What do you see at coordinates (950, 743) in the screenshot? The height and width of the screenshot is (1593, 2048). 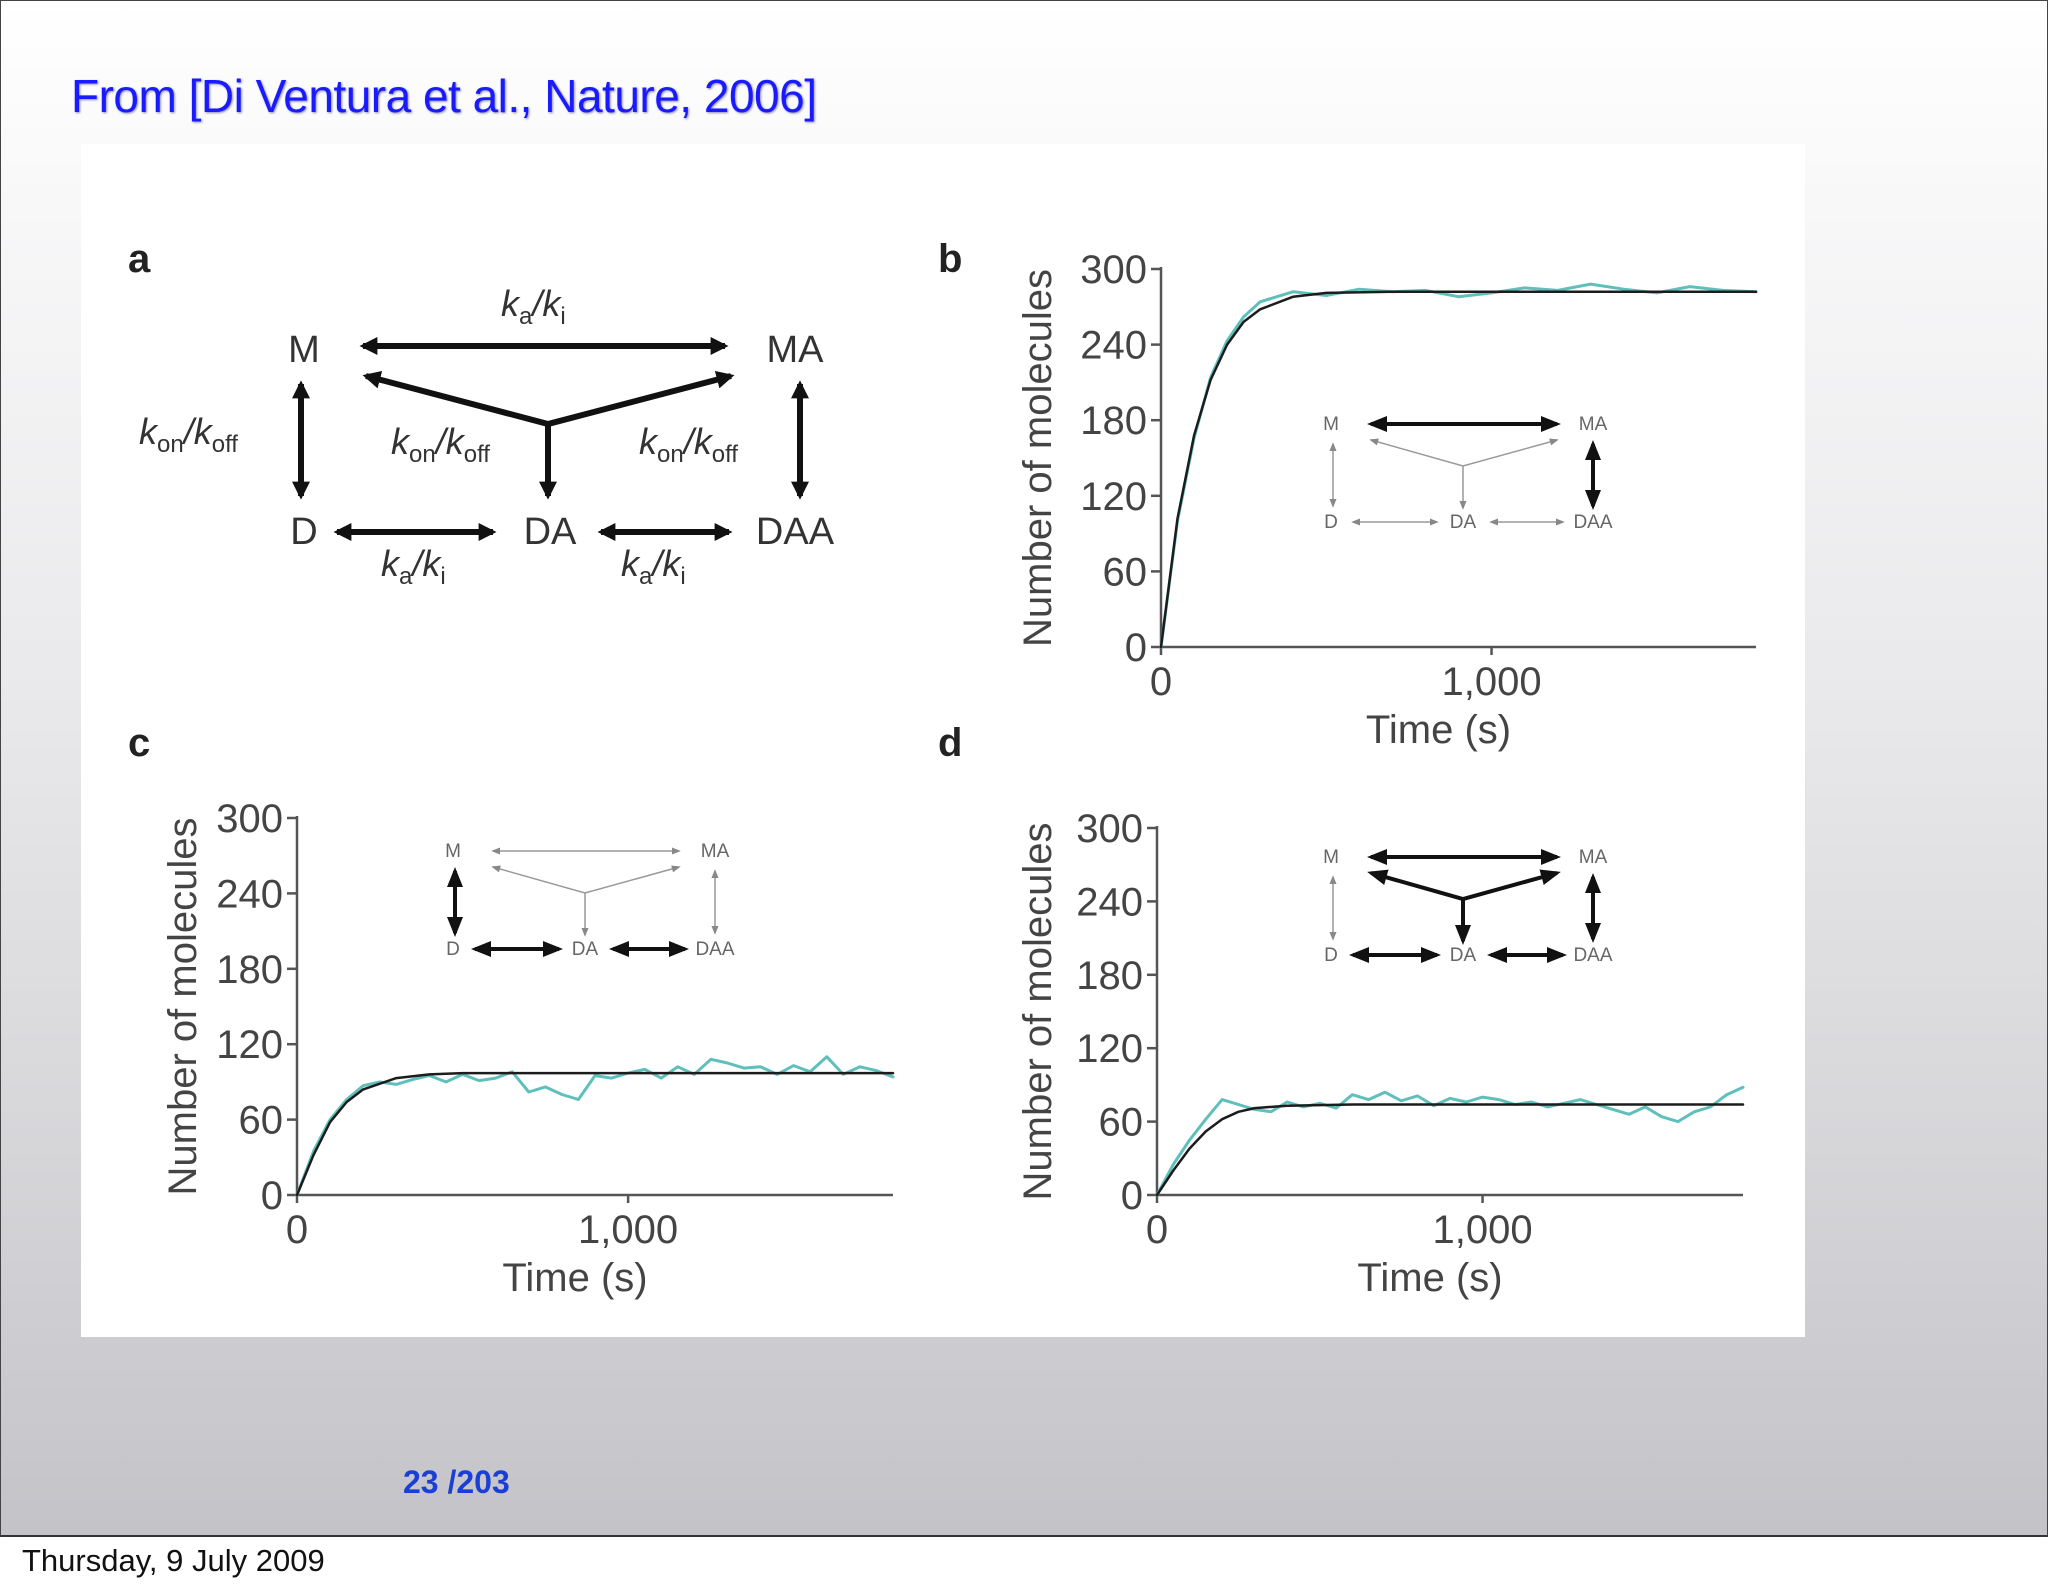 I see `panel-letter-d: d` at bounding box center [950, 743].